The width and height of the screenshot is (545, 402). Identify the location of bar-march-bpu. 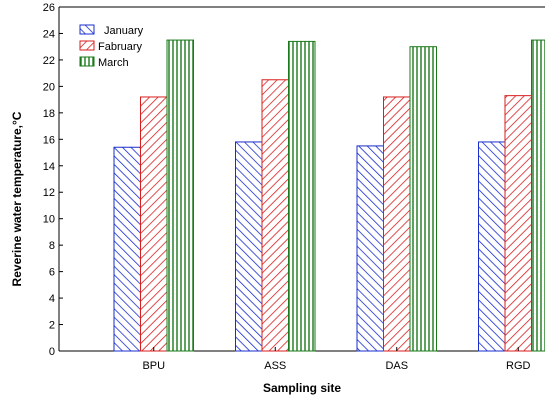
(180, 195).